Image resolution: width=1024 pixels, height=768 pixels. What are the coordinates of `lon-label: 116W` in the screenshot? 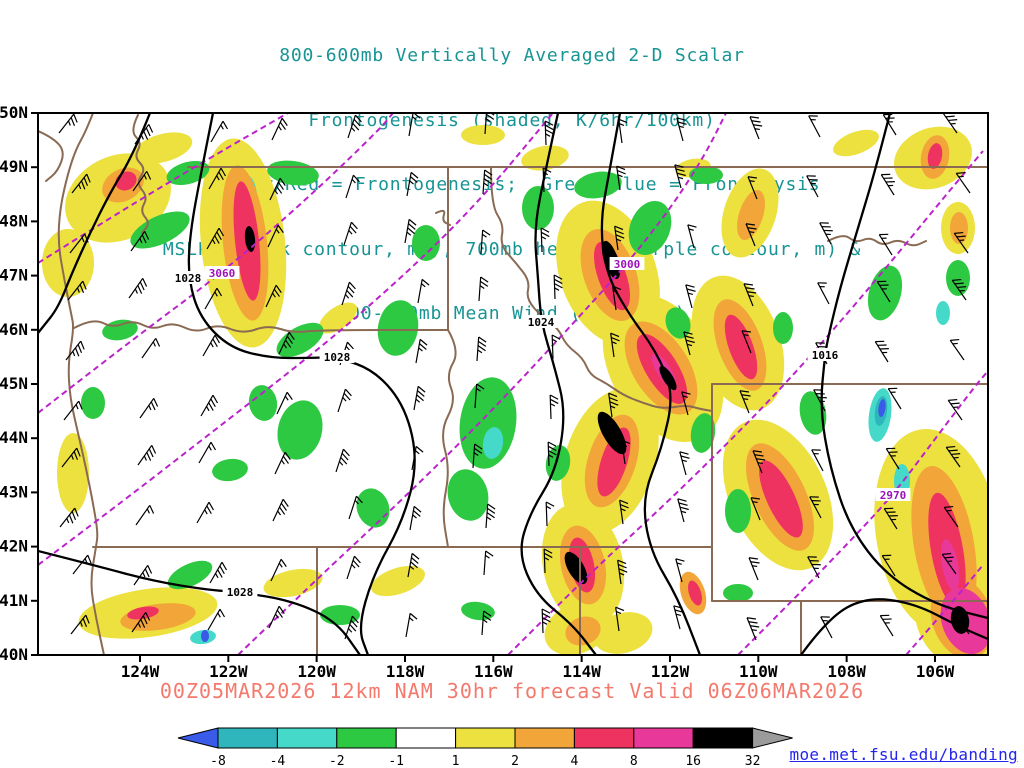 It's located at (493, 671).